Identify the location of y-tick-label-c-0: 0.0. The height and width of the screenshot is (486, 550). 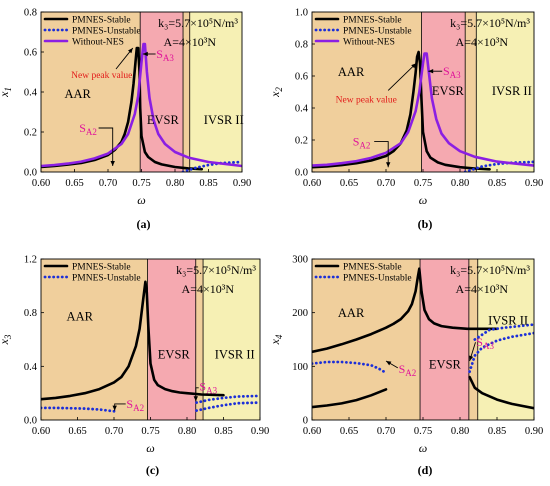
(30, 421).